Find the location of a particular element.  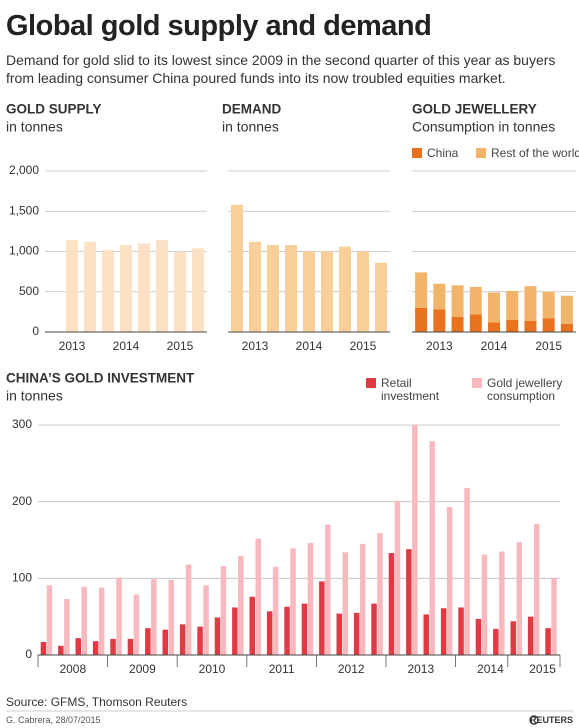

logo: REUTERS is located at coordinates (551, 720).